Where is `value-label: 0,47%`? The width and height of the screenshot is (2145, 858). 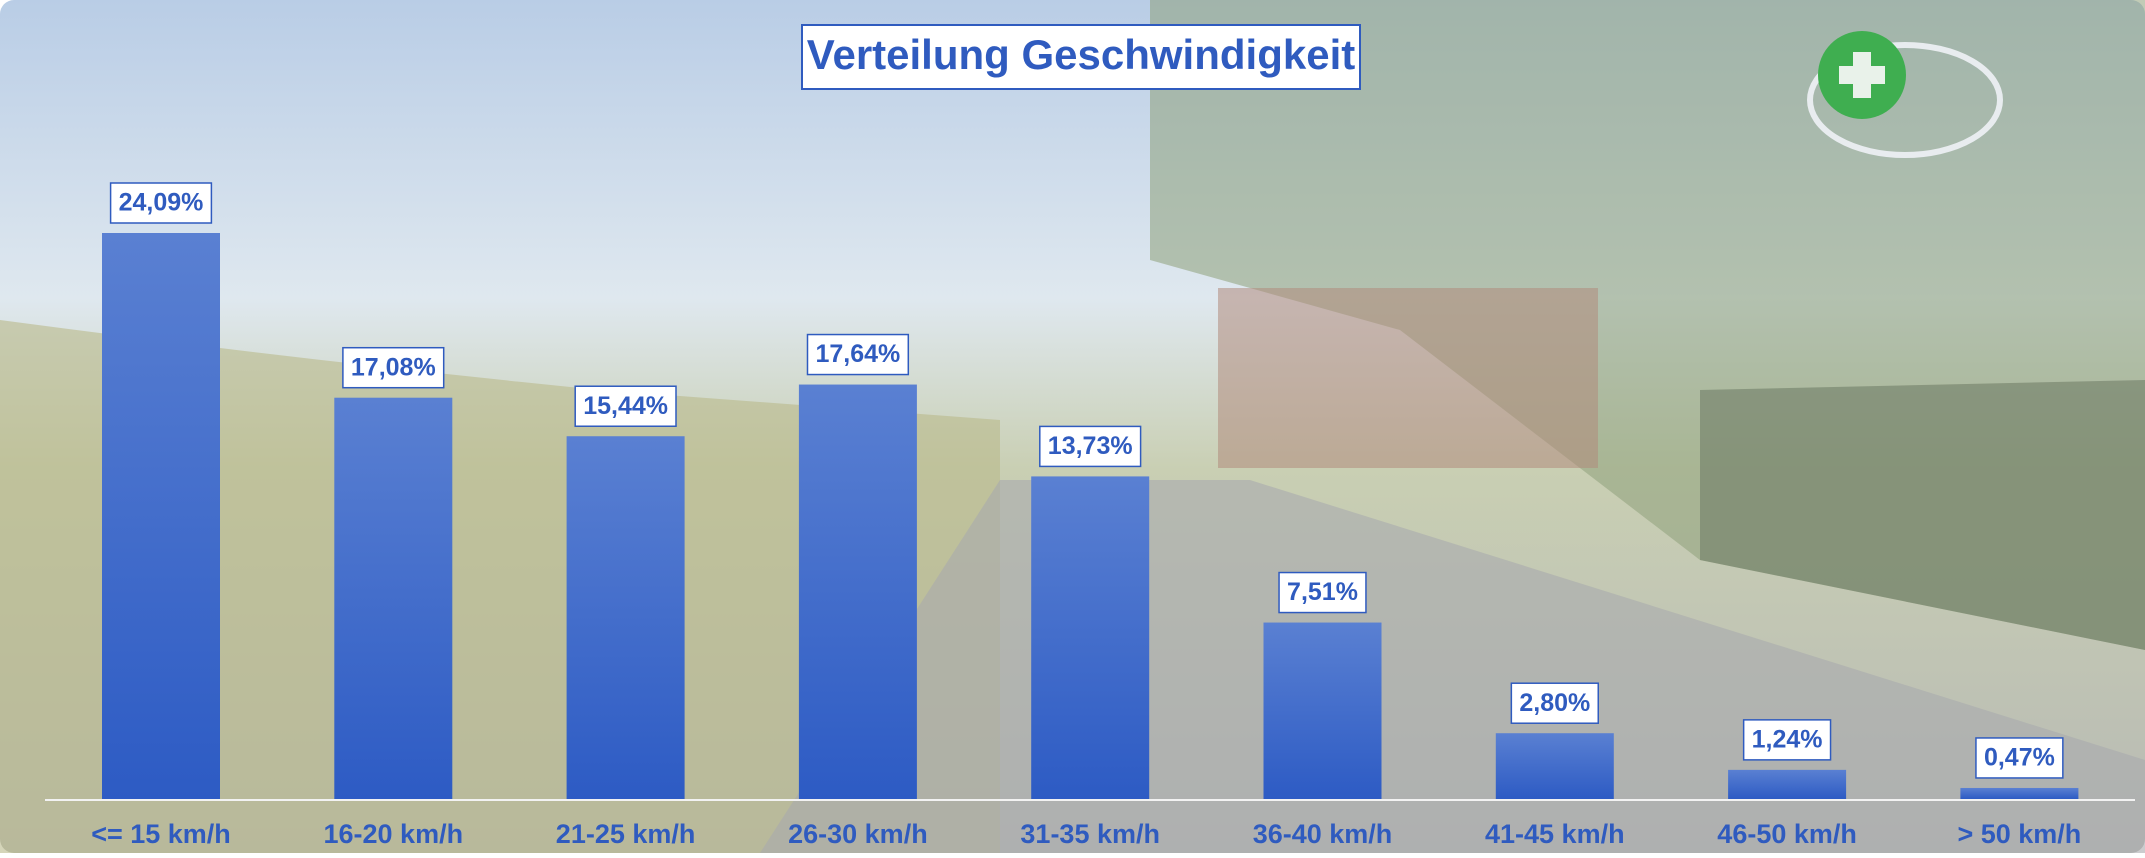
value-label: 0,47% is located at coordinates (2019, 758).